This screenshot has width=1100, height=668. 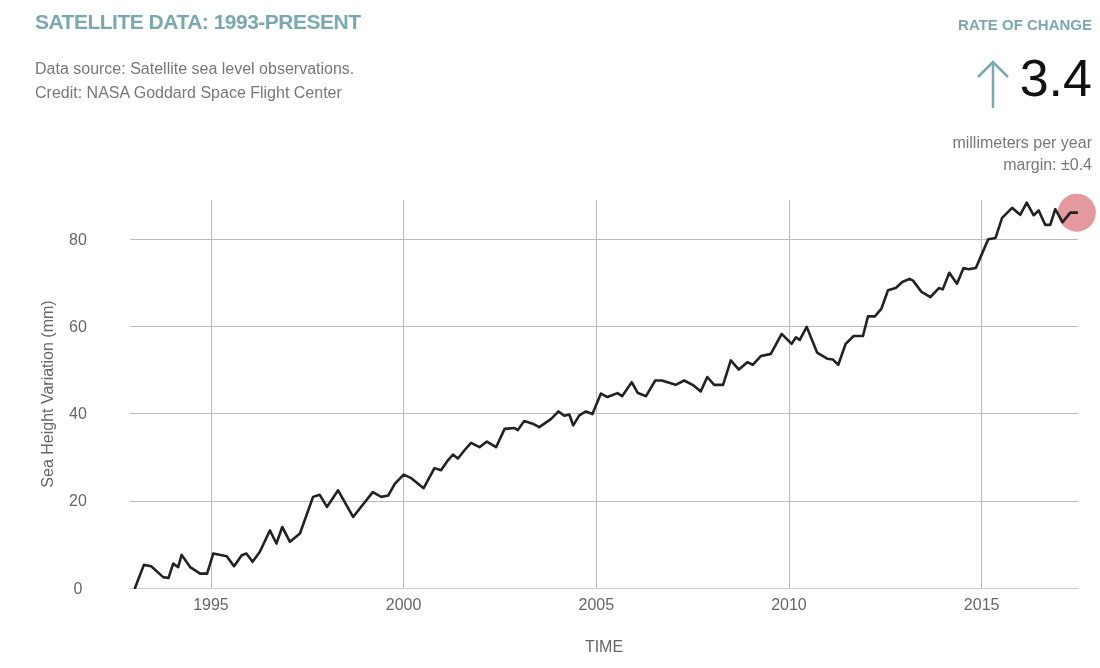 What do you see at coordinates (78, 326) in the screenshot?
I see `y-tick-label: 60` at bounding box center [78, 326].